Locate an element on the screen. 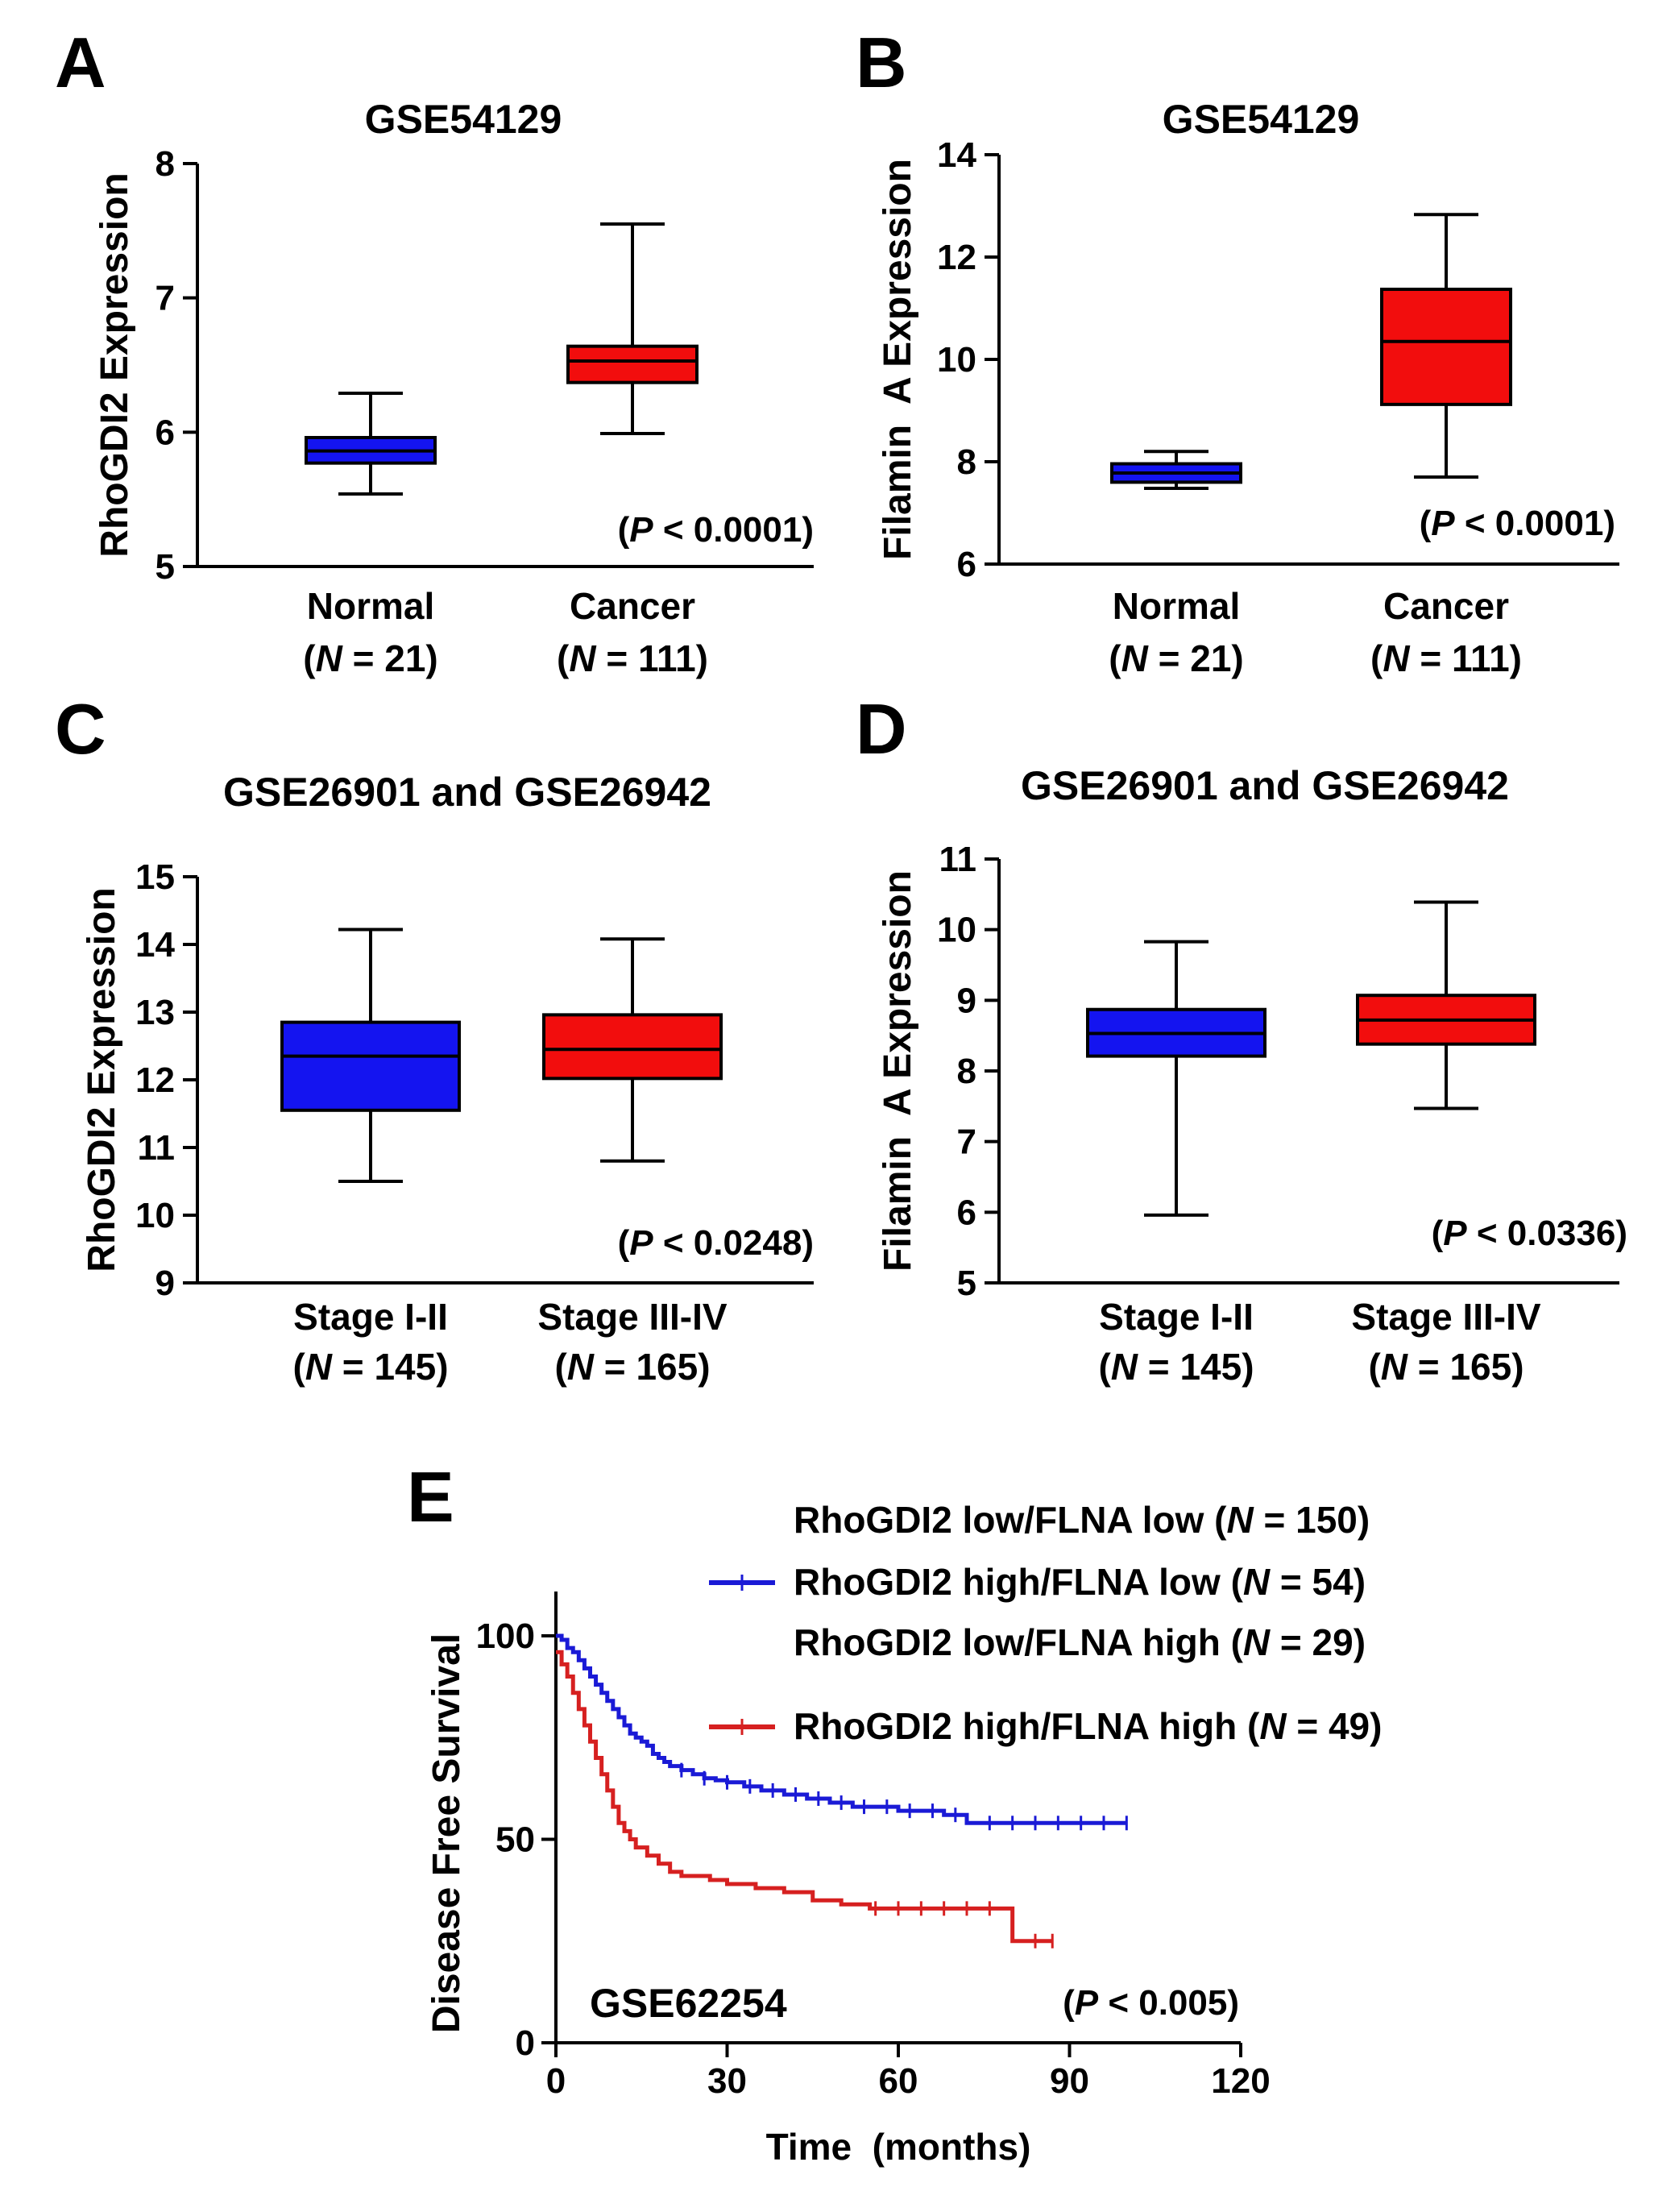 Image resolution: width=1679 pixels, height=2212 pixels. legend-entry: RhoGDI2 low/FLNA high (N = 29) is located at coordinates (1080, 1642).